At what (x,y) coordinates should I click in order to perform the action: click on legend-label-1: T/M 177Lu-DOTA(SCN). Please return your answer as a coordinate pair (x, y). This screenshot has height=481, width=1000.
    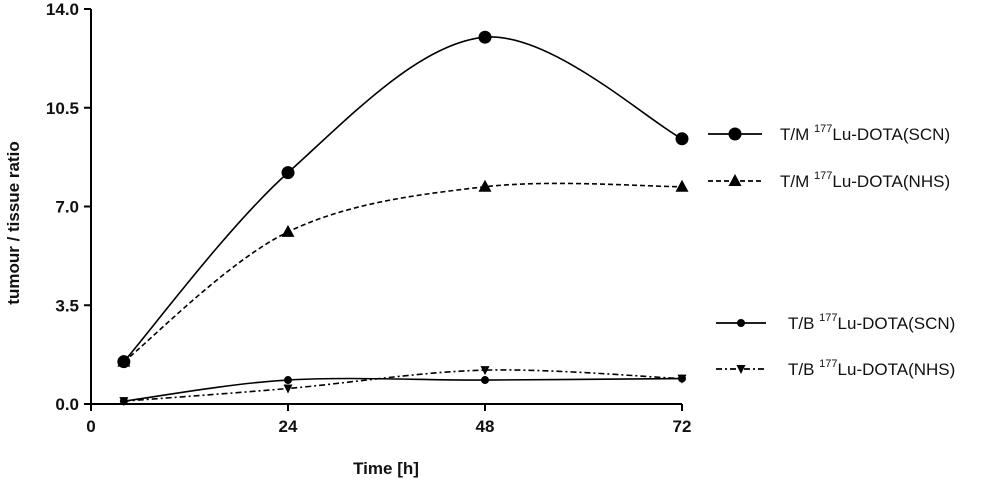
    Looking at the image, I should click on (865, 133).